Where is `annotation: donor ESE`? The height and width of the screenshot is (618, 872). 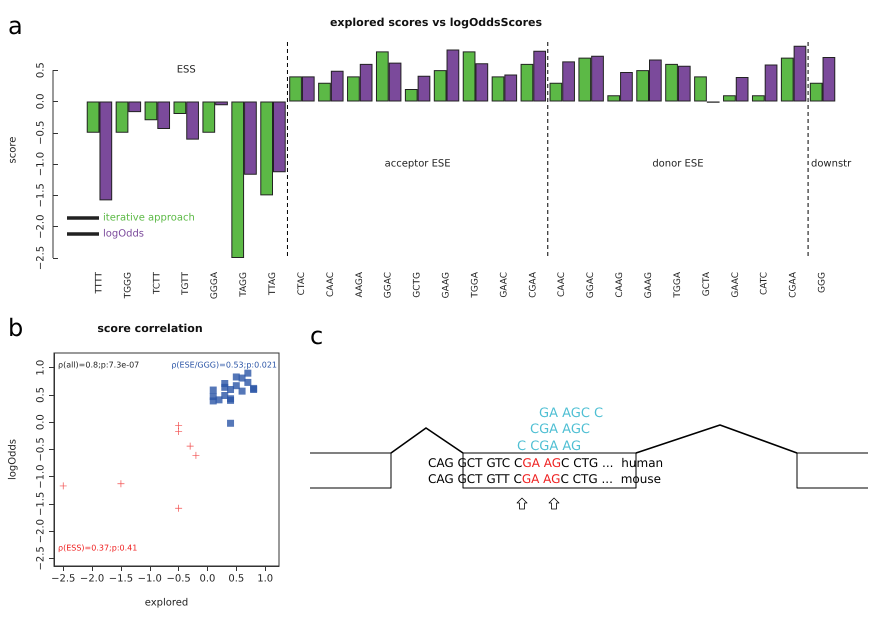
annotation: donor ESE is located at coordinates (678, 164).